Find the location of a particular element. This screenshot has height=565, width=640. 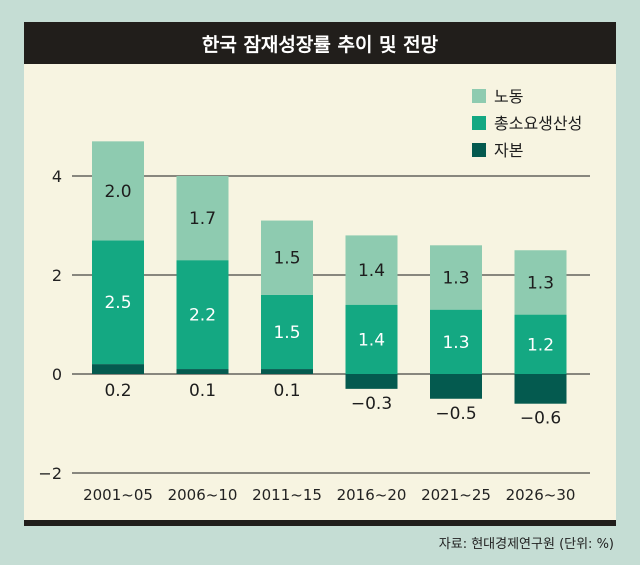

data-label-tfp: 1.5 is located at coordinates (286, 333).